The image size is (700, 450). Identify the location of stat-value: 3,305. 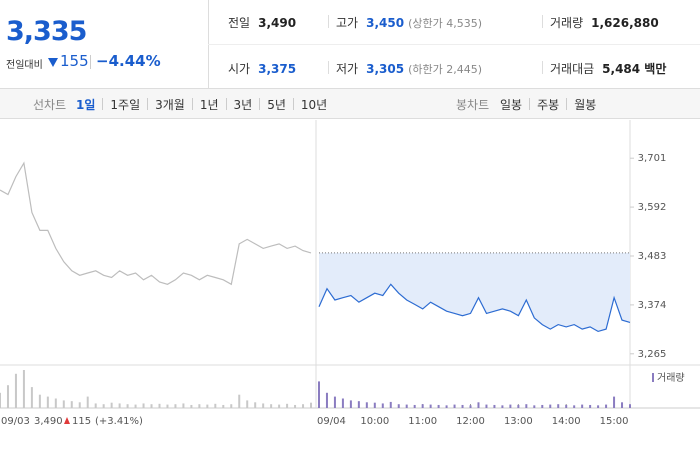
(385, 69).